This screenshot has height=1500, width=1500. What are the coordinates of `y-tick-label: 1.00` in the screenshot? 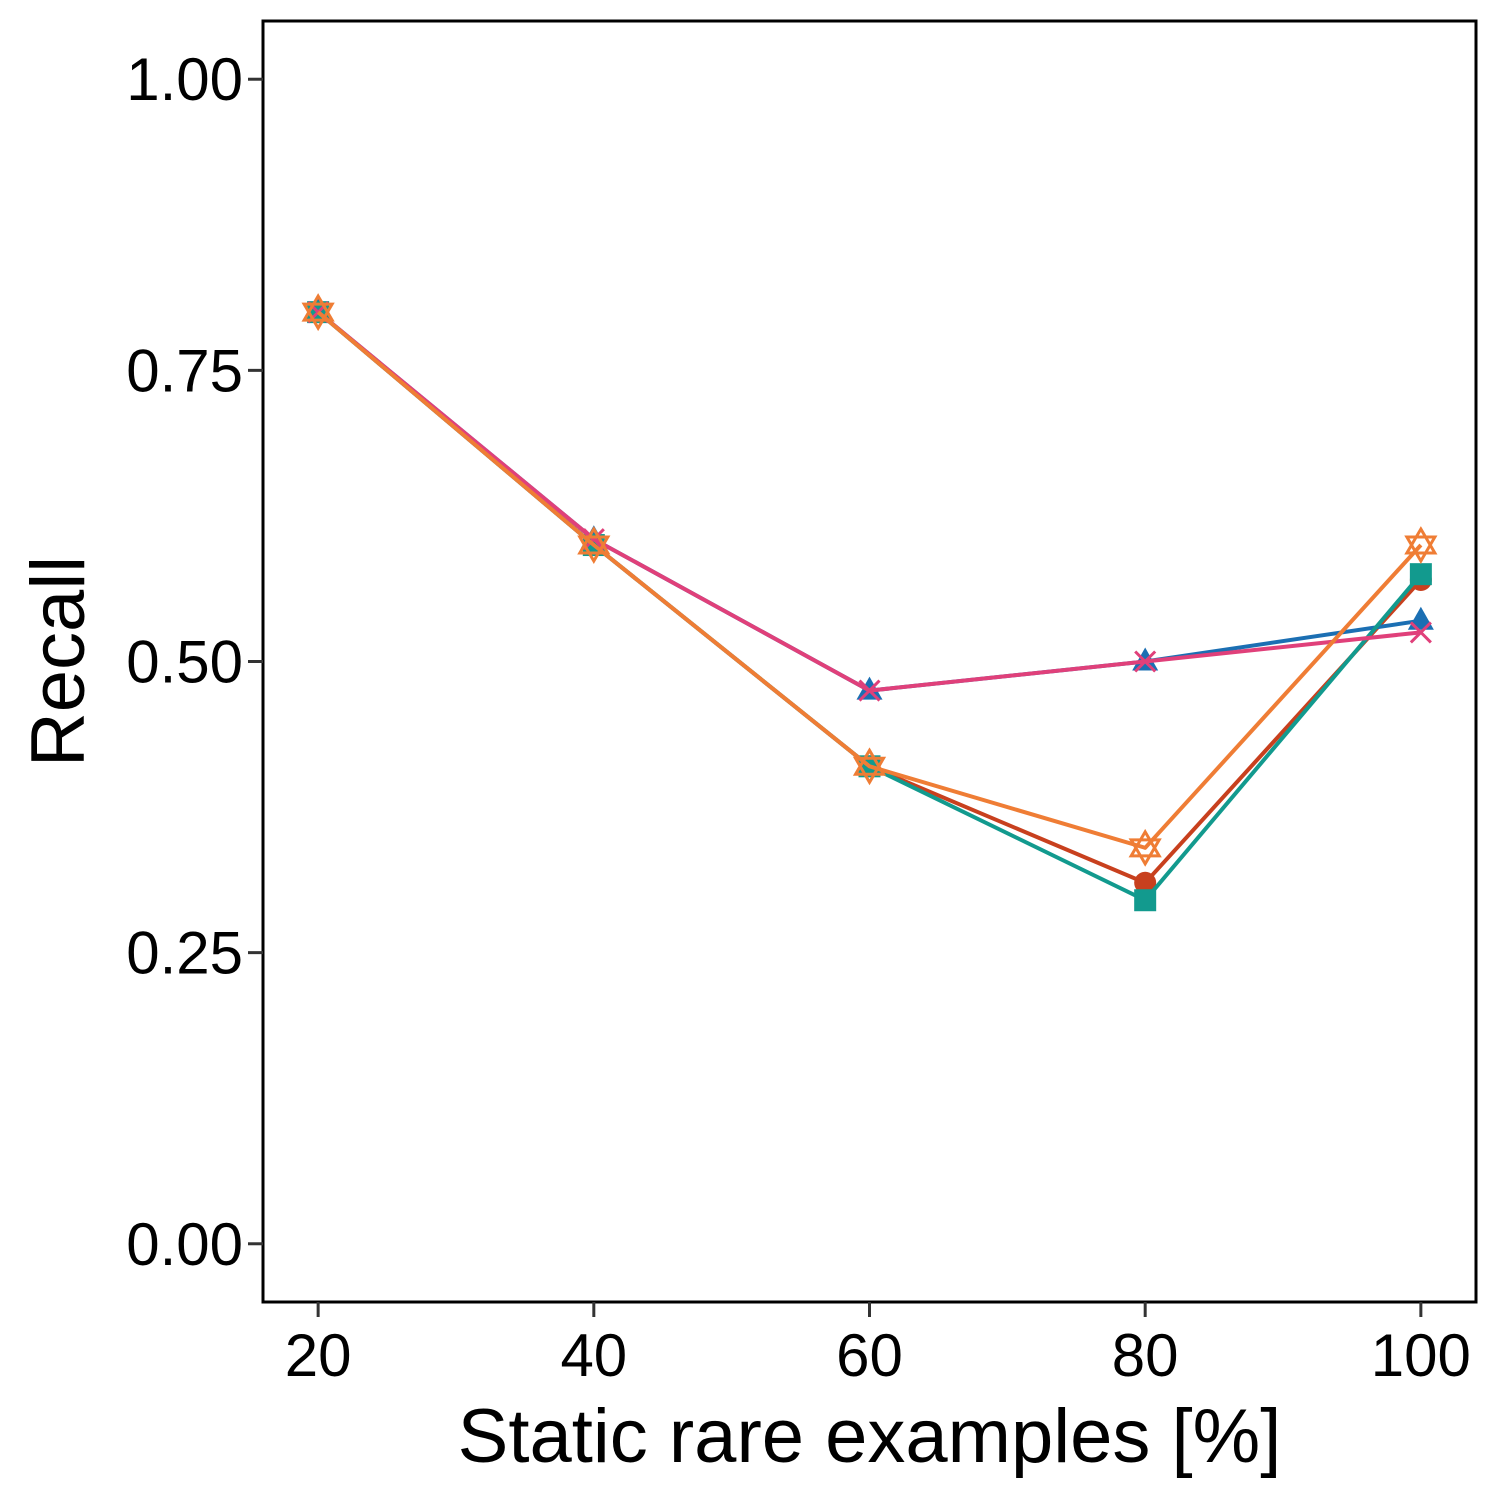 It's located at (184, 79).